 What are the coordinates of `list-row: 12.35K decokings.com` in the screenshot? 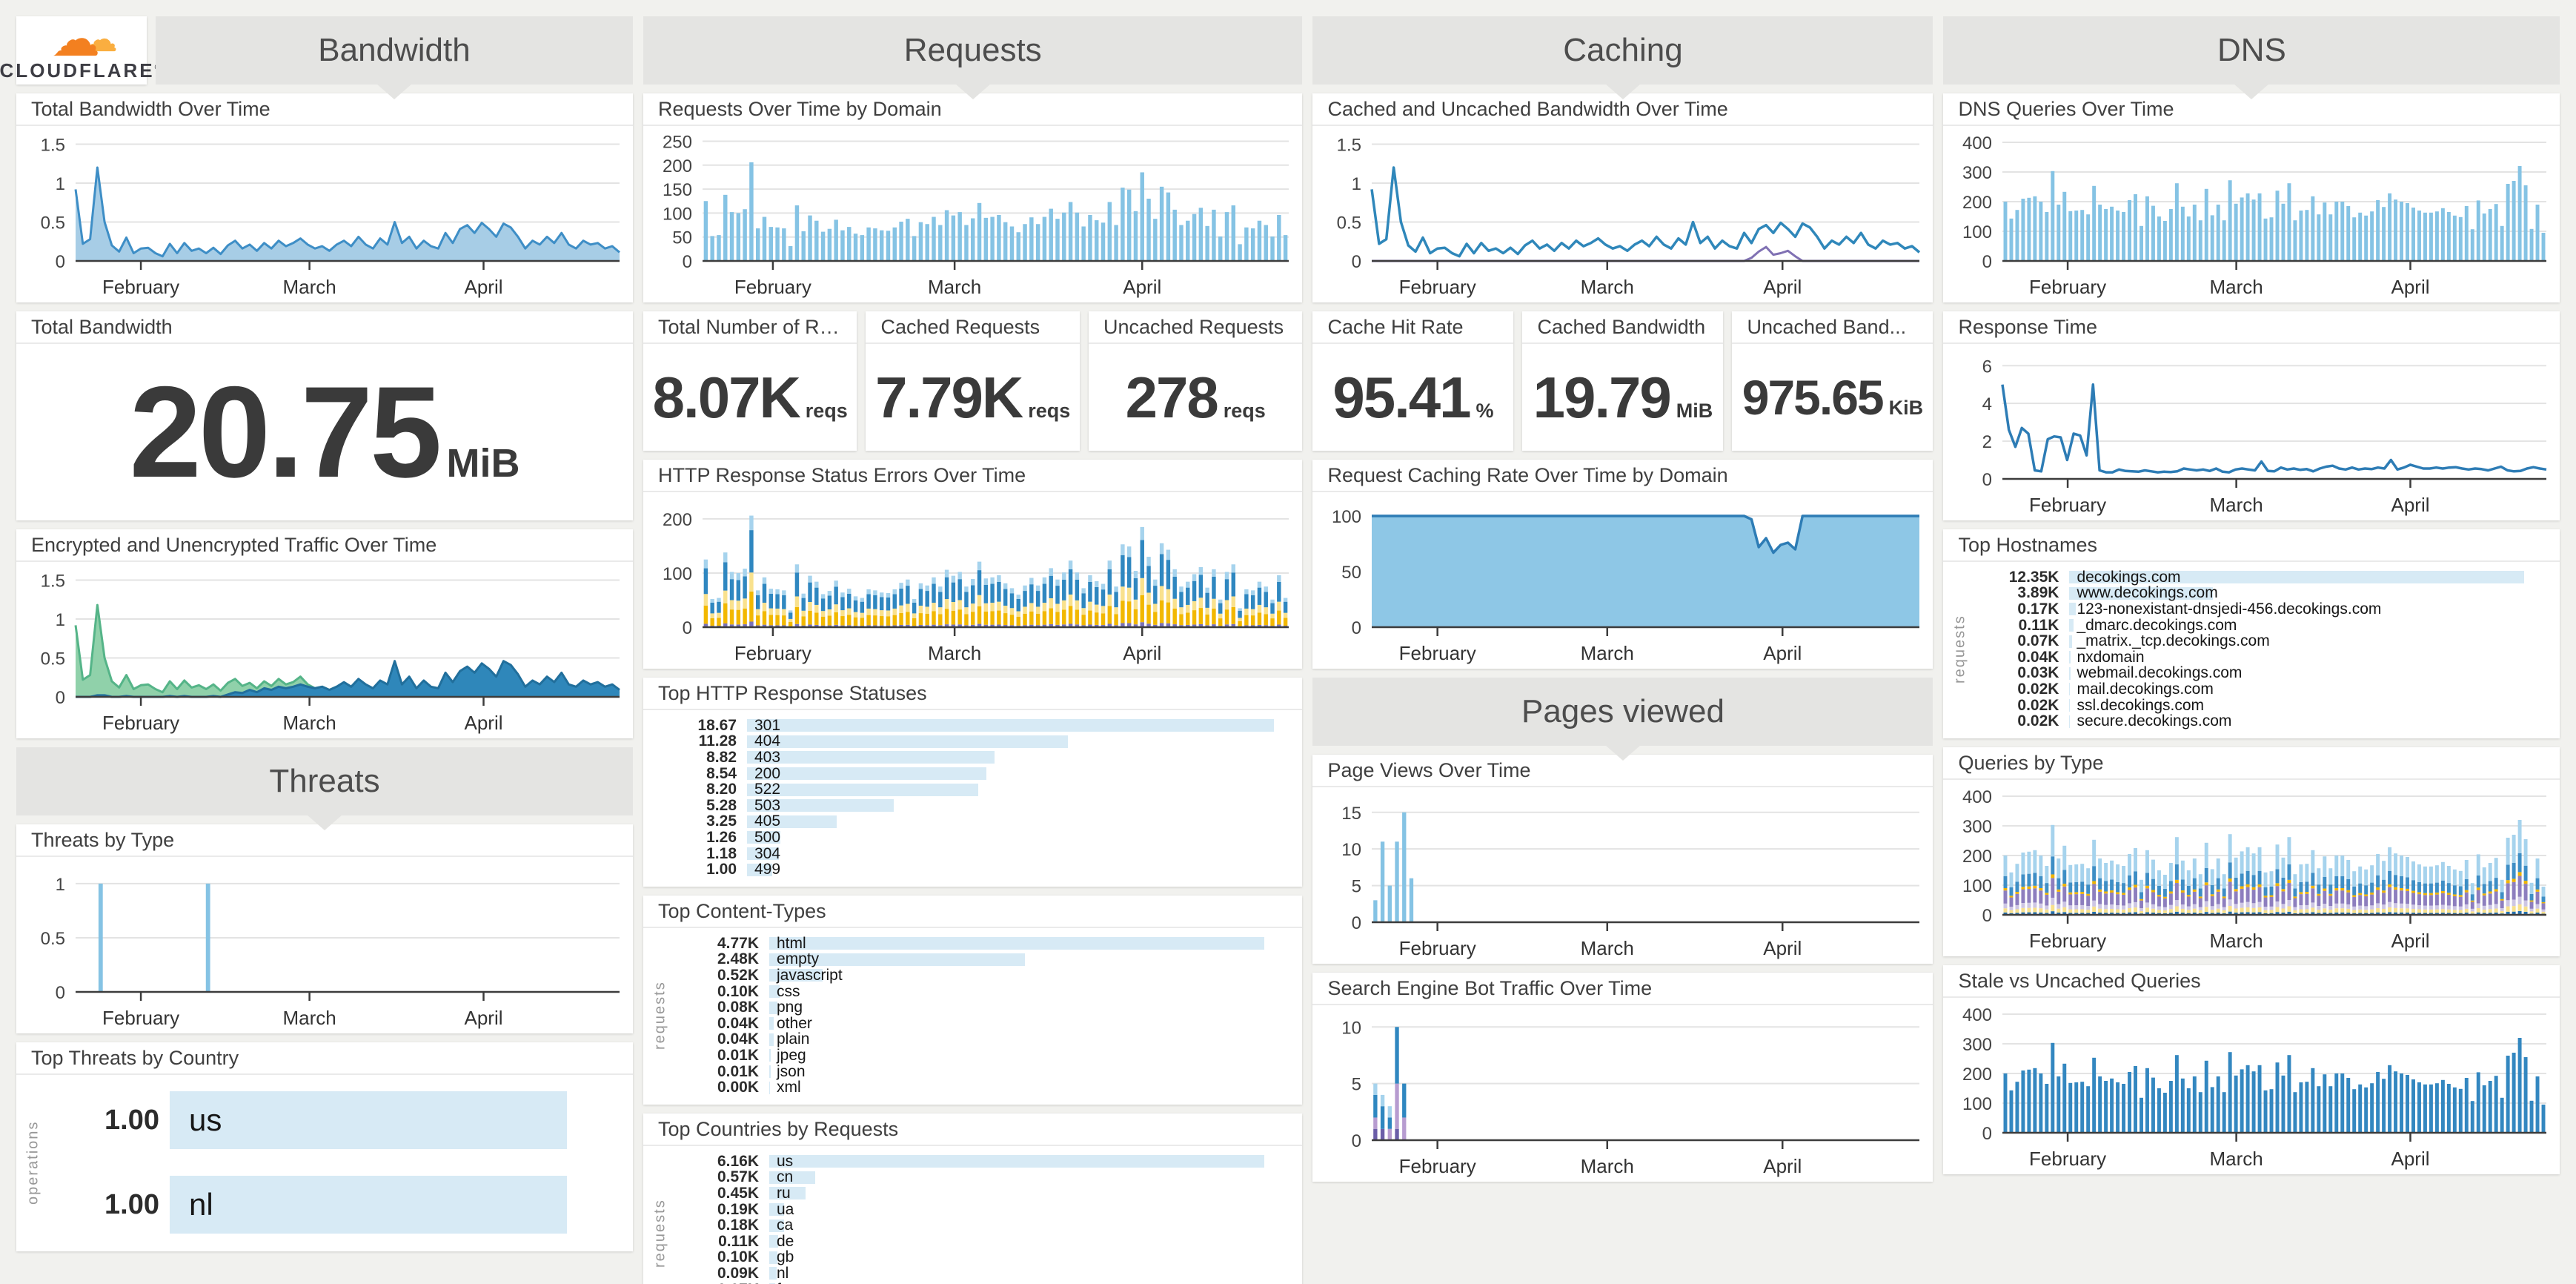 It's located at (2259, 577).